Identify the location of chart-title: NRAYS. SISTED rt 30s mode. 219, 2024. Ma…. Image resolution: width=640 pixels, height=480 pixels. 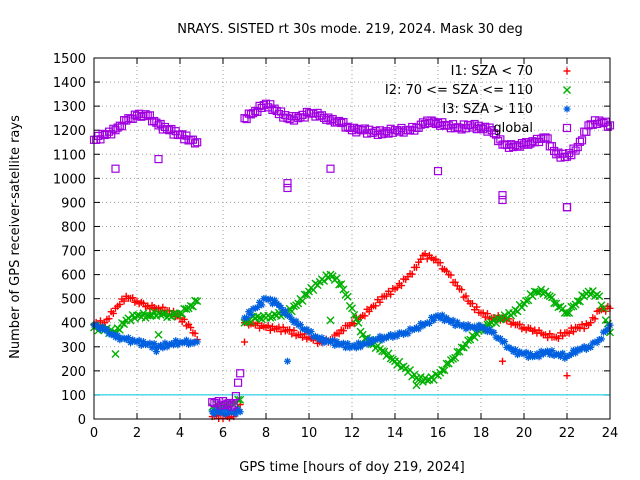
(350, 29).